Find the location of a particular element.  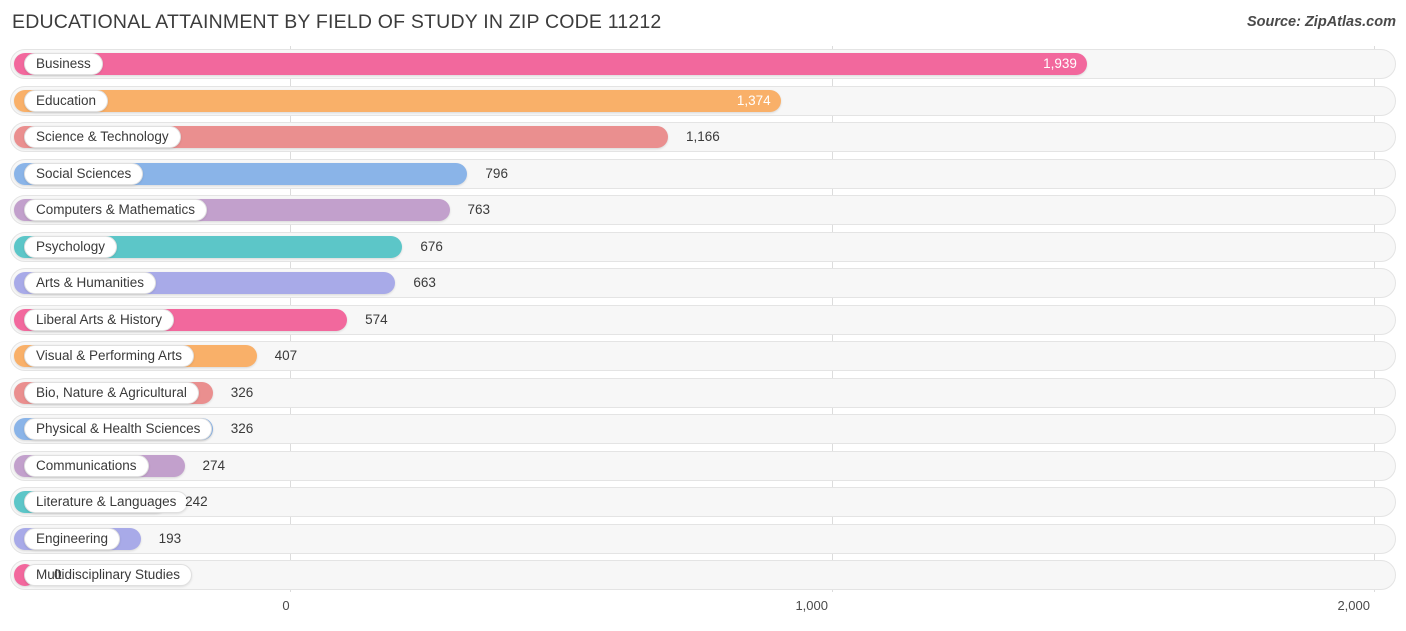

category-label: Arts & Humanities is located at coordinates (90, 283).